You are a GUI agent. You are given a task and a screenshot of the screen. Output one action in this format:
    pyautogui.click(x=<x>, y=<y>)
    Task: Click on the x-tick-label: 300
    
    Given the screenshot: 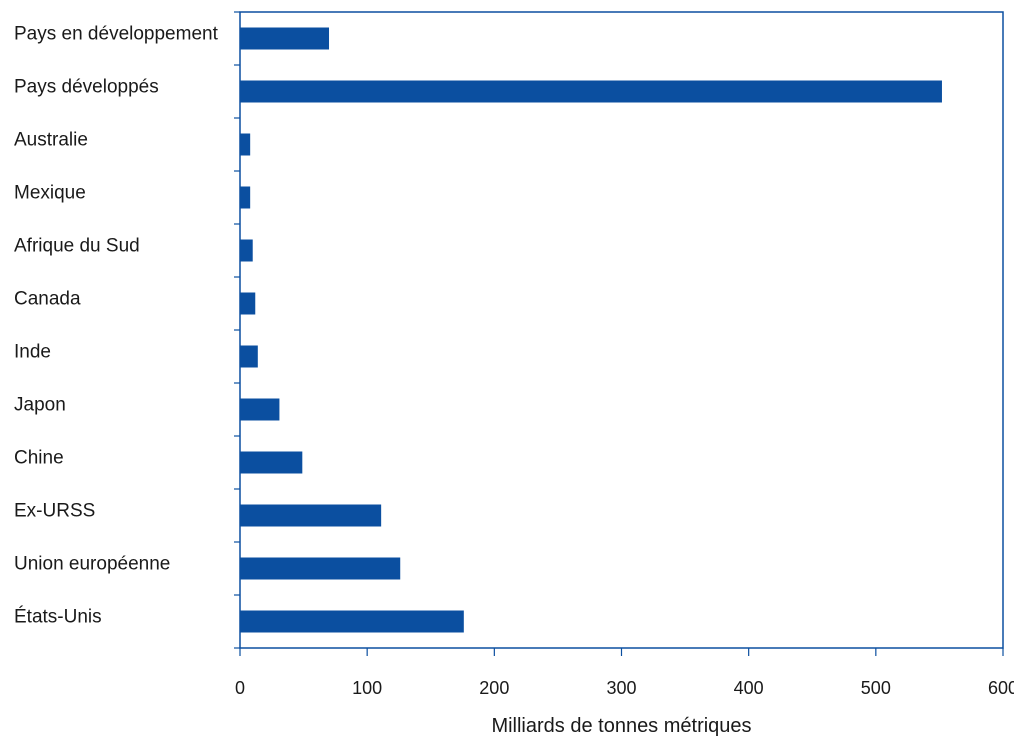 What is the action you would take?
    pyautogui.click(x=621, y=688)
    